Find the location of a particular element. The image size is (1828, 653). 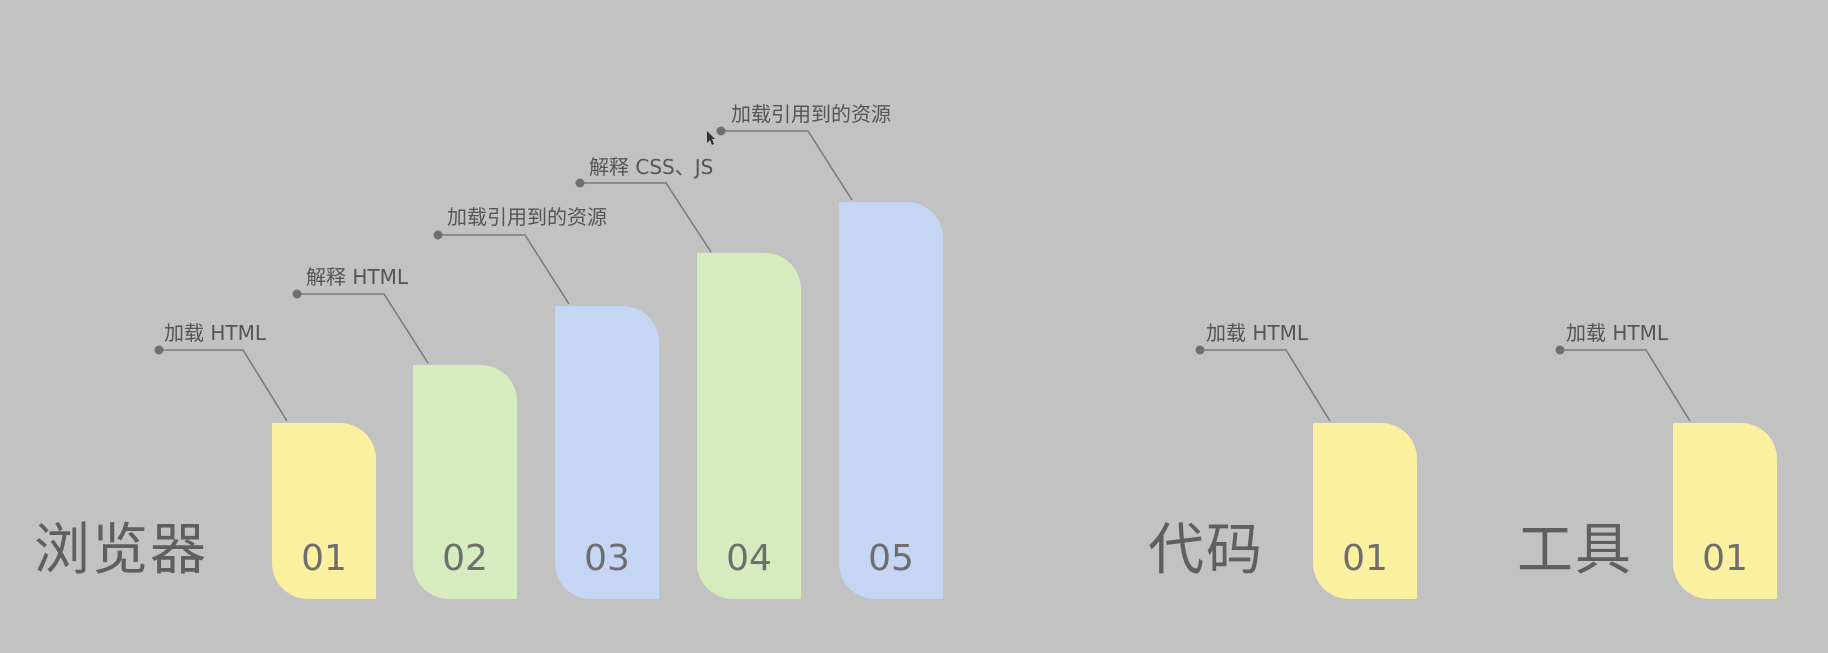

step-bar-browser-05: 05 is located at coordinates (891, 400).